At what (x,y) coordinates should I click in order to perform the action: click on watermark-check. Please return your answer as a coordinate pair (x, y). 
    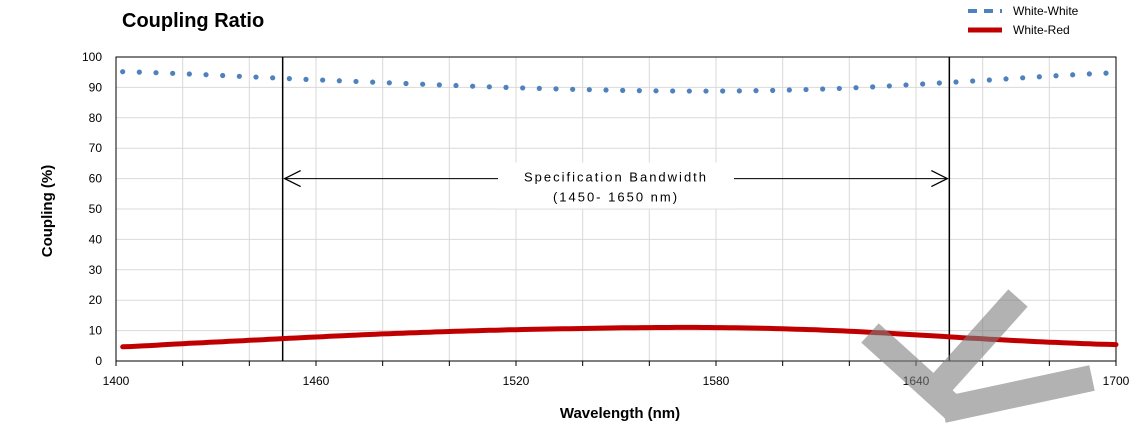
    Looking at the image, I should click on (978, 356).